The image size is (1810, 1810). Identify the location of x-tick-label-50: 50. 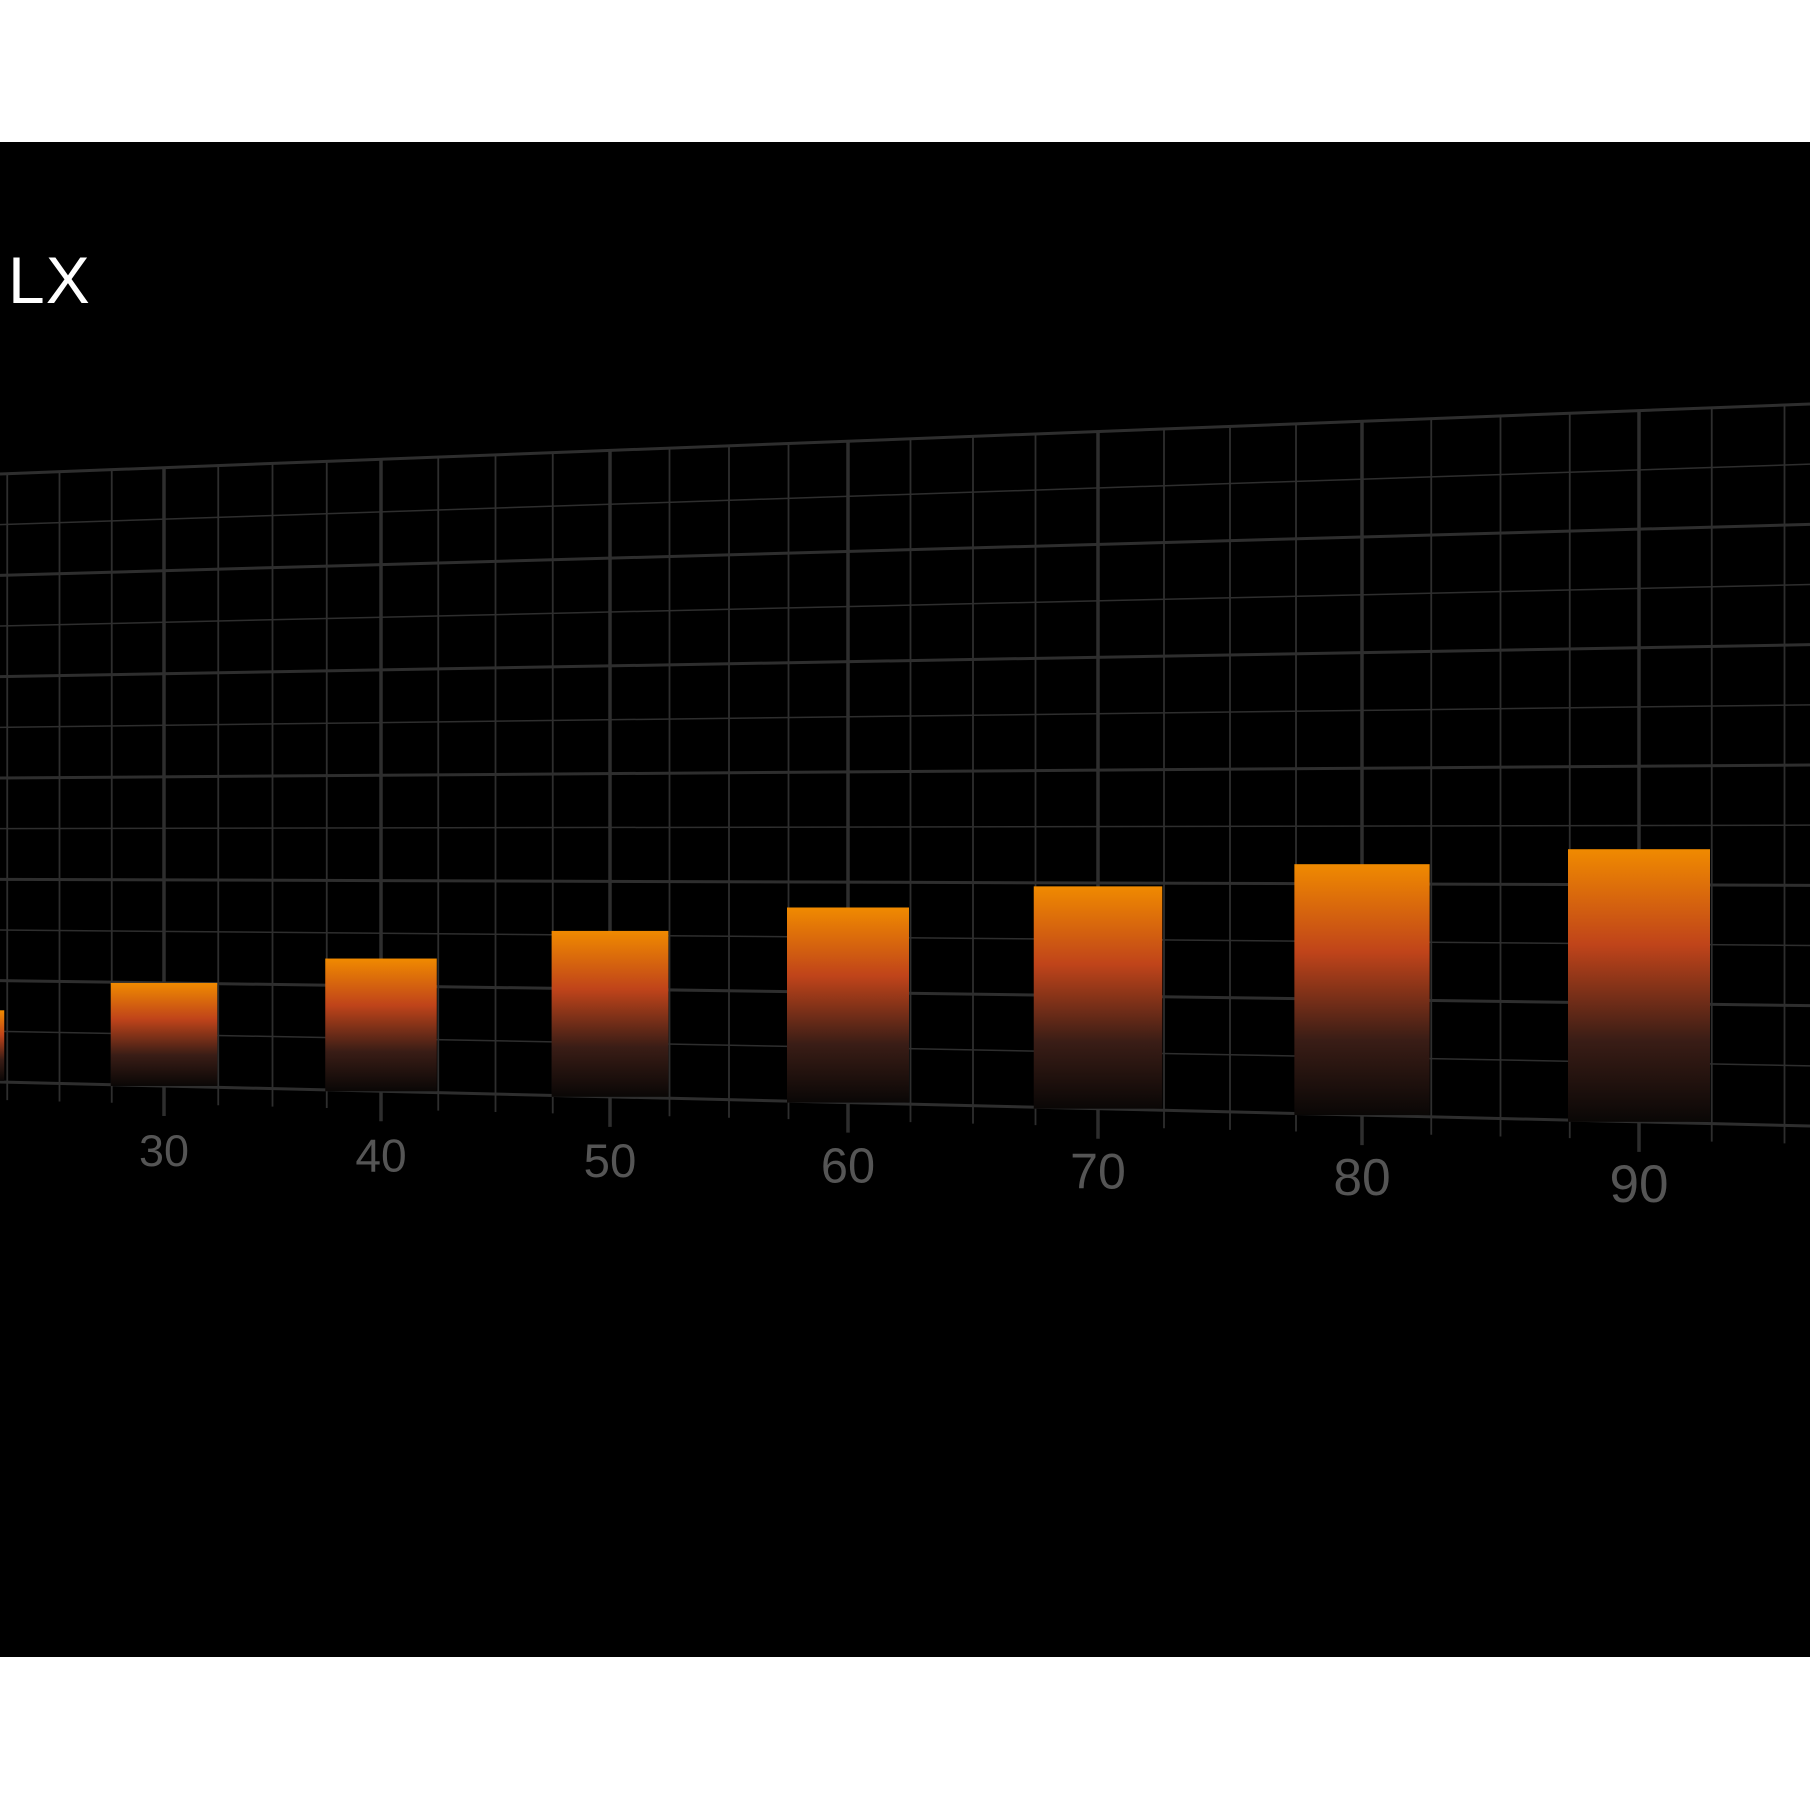
(610, 1161).